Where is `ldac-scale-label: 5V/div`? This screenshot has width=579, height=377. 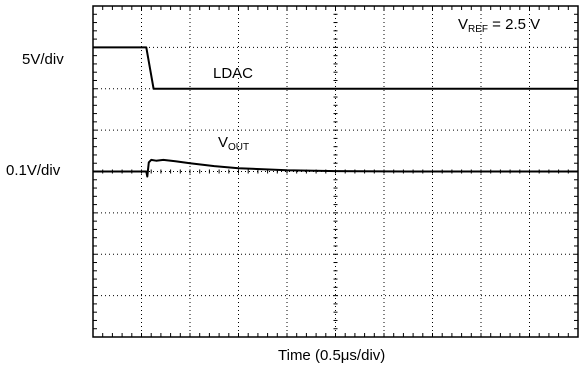 ldac-scale-label: 5V/div is located at coordinates (43, 59).